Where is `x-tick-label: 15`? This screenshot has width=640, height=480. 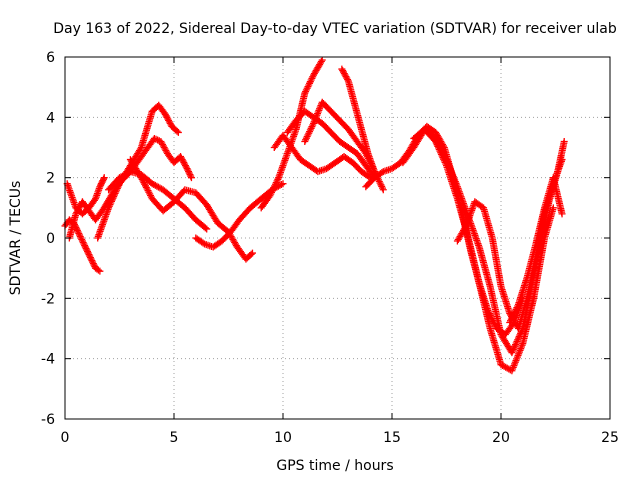
x-tick-label: 15 is located at coordinates (392, 438).